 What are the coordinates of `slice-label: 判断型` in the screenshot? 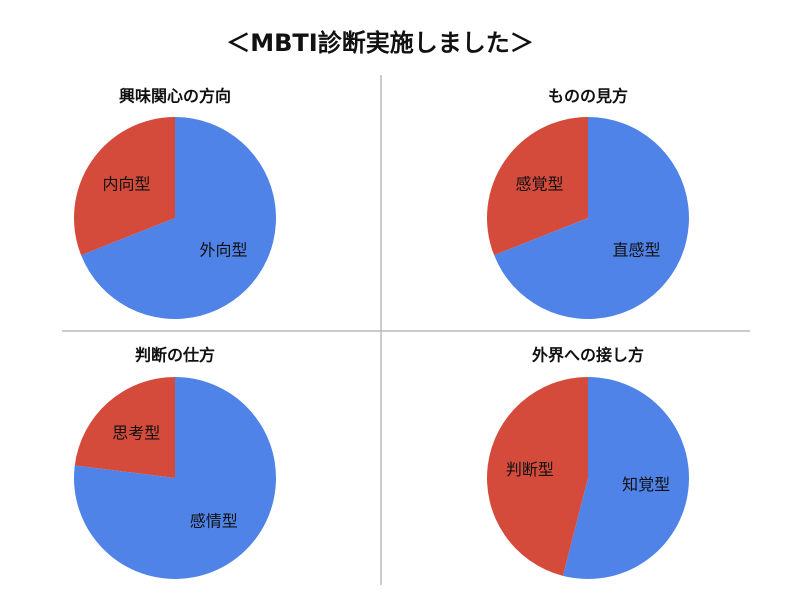 It's located at (530, 469).